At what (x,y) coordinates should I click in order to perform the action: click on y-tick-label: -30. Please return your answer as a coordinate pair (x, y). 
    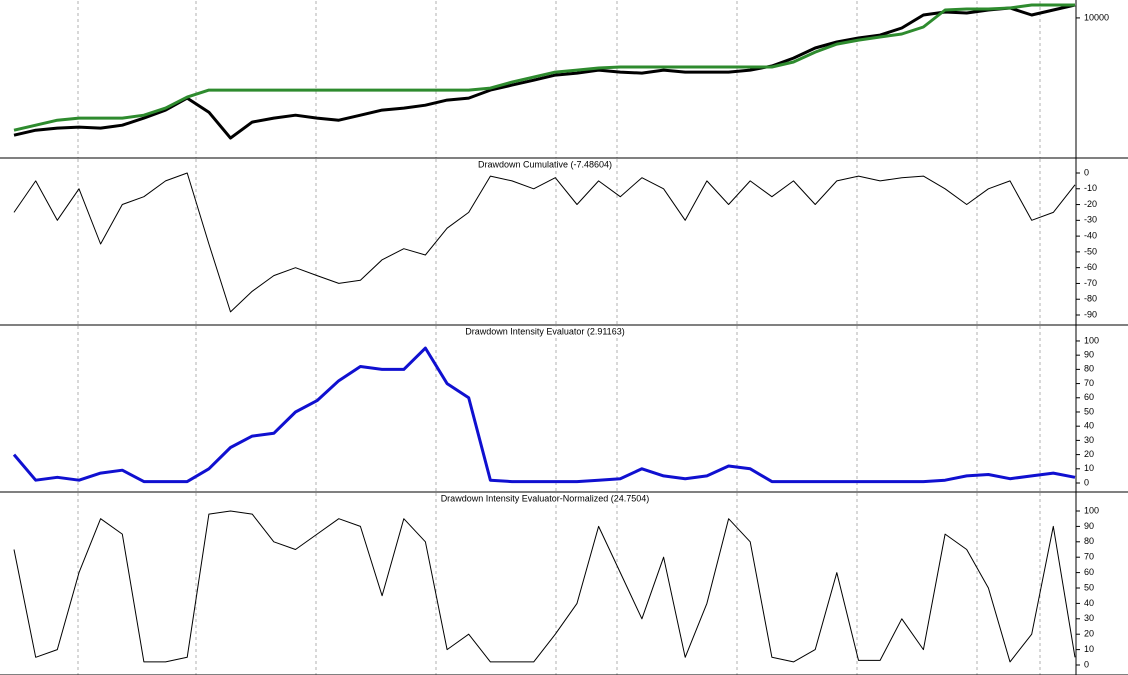
    Looking at the image, I should click on (1090, 220).